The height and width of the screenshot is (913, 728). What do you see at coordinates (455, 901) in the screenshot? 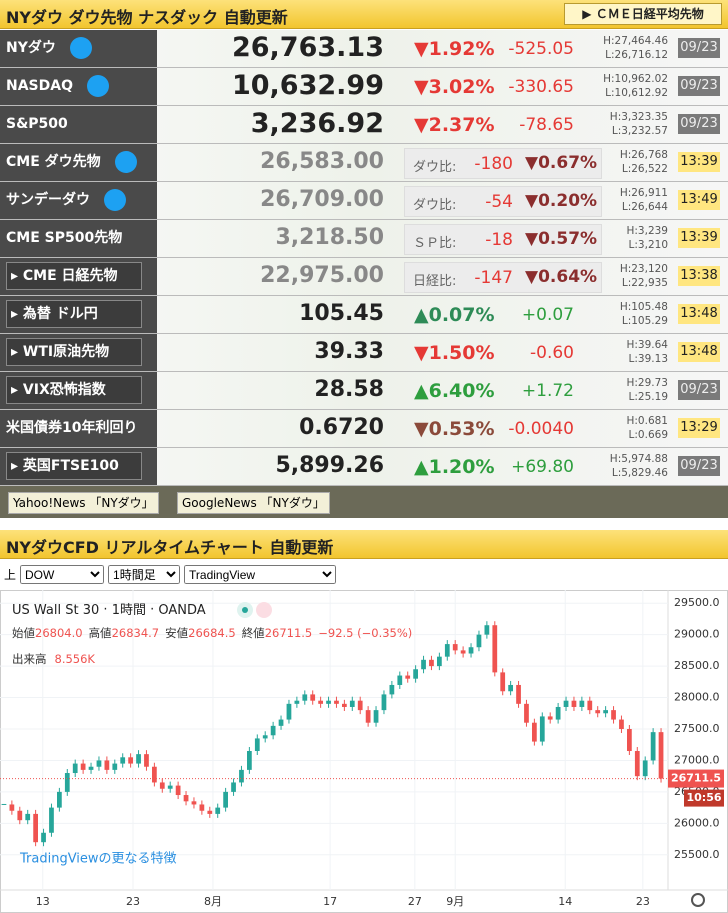
I see `x-tick-label: 9月` at bounding box center [455, 901].